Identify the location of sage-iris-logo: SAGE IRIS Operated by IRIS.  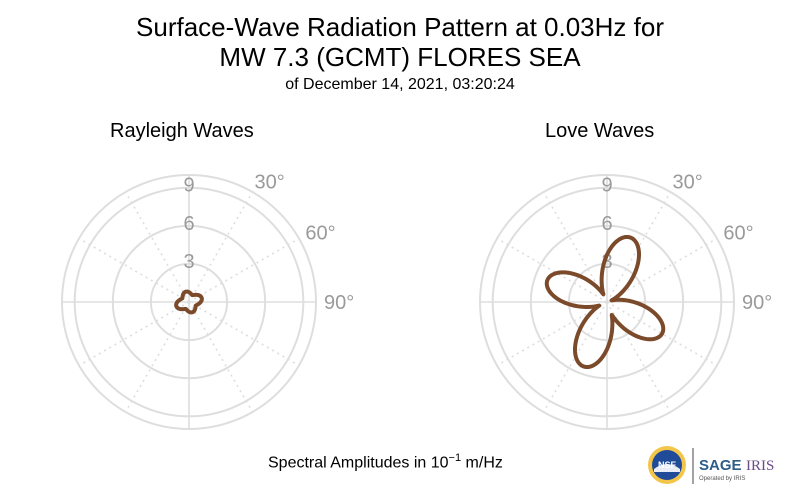
(736, 469).